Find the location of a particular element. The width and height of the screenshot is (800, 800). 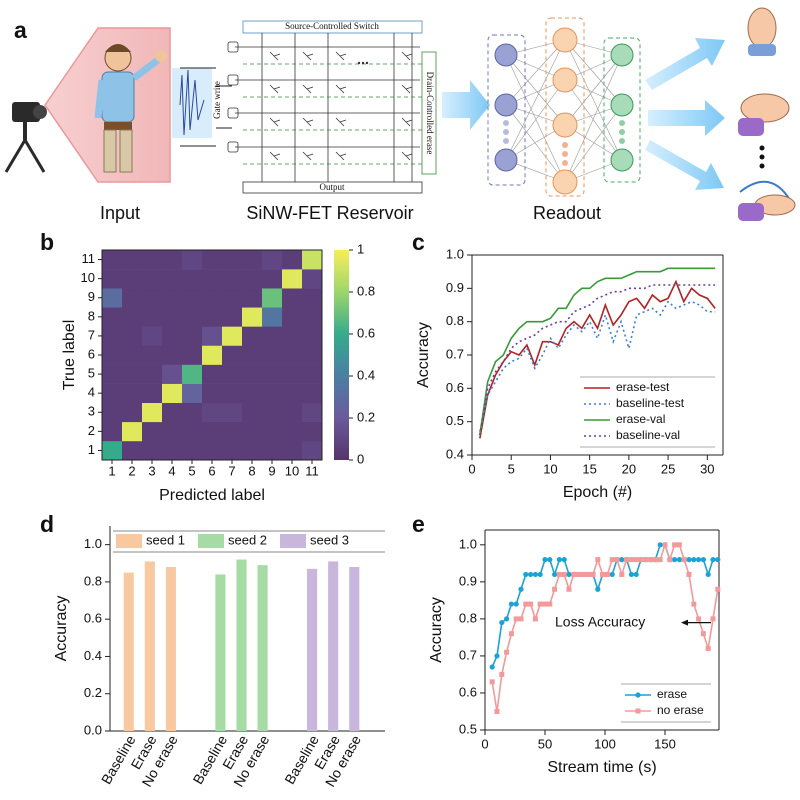

legend-label: seed 1 is located at coordinates (165, 539).